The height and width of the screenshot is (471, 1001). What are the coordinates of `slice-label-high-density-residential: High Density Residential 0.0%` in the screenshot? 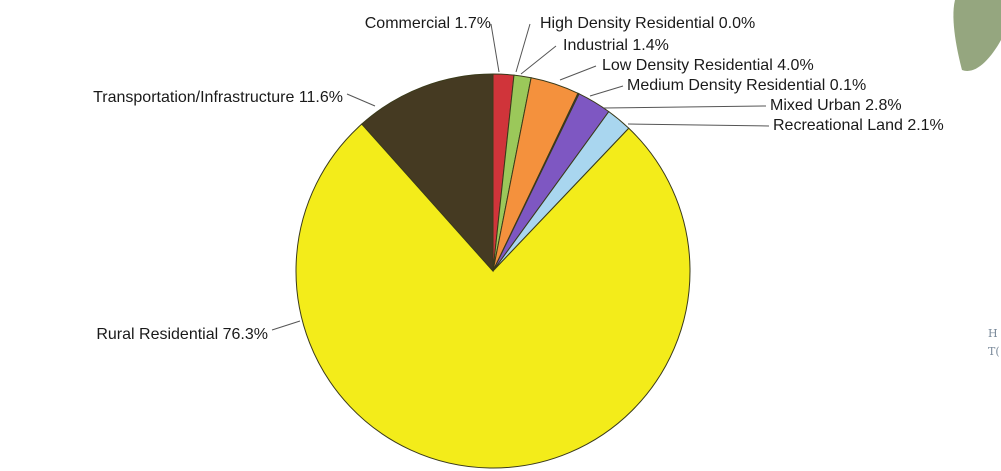 It's located at (647, 23).